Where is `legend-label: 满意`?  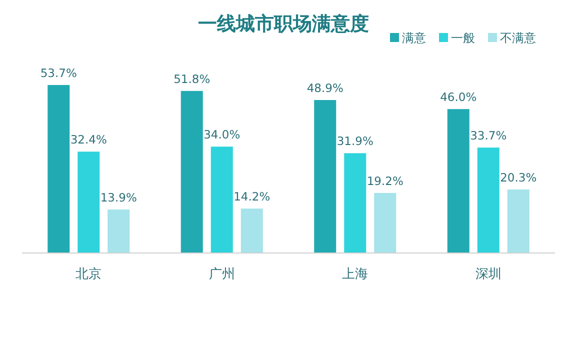
legend-label: 满意 is located at coordinates (414, 38).